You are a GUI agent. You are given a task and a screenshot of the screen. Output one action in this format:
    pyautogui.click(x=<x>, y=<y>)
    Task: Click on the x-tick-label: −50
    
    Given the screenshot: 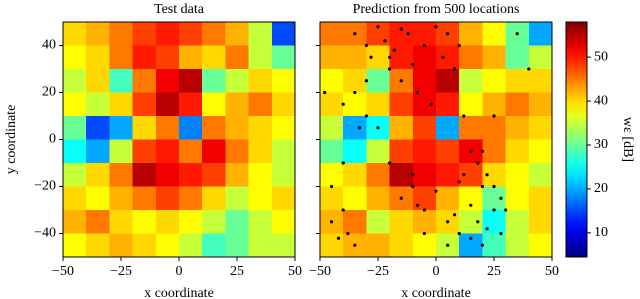 What is the action you would take?
    pyautogui.click(x=320, y=271)
    